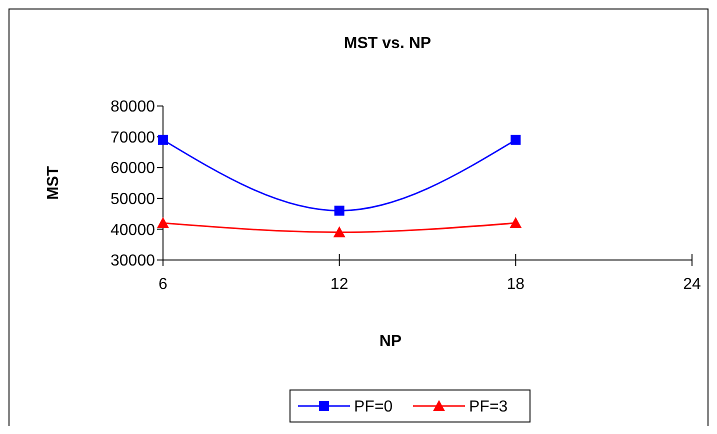 Image resolution: width=717 pixels, height=434 pixels. What do you see at coordinates (133, 261) in the screenshot?
I see `y-tick-label: 30000` at bounding box center [133, 261].